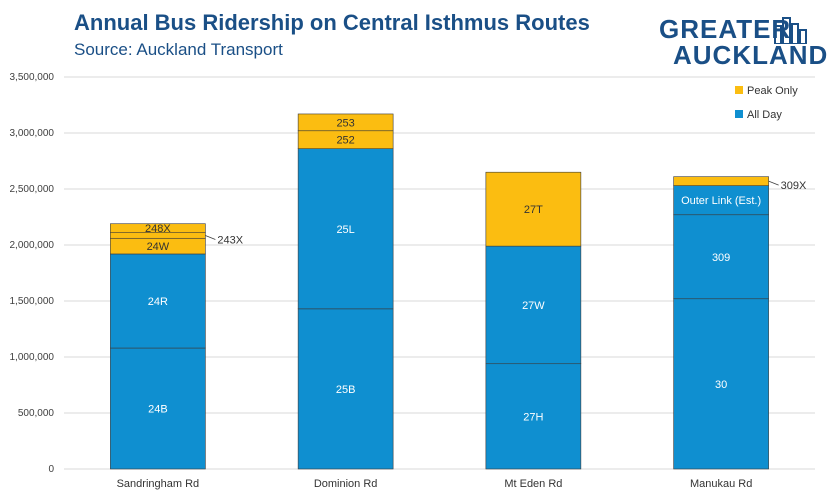 The width and height of the screenshot is (831, 500). Describe the element at coordinates (230, 240) in the screenshot. I see `segment-label: 243X` at that location.